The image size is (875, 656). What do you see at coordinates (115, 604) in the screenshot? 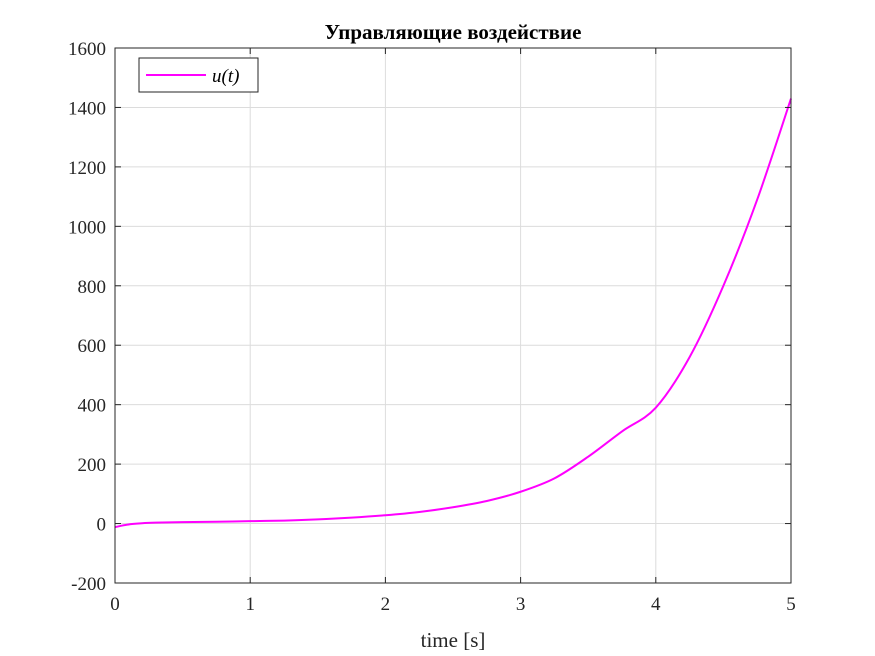
I see `x-tick-label: 0` at bounding box center [115, 604].